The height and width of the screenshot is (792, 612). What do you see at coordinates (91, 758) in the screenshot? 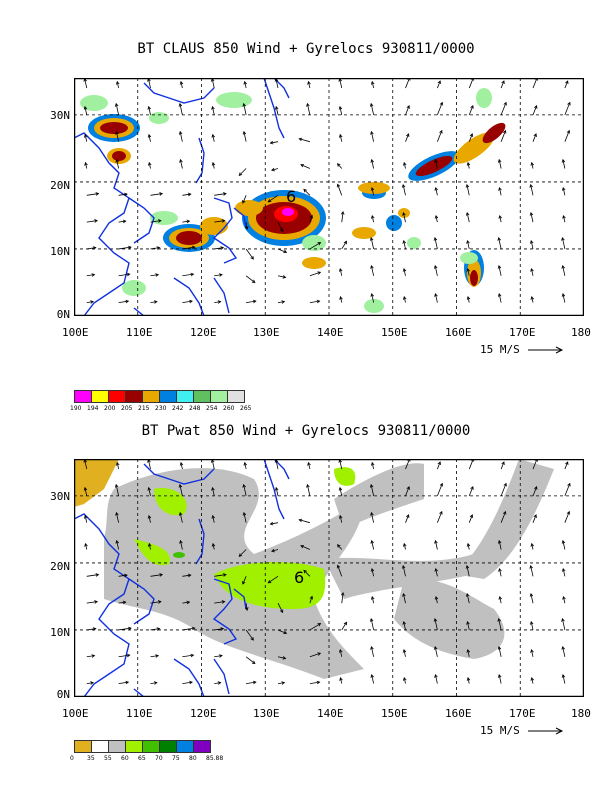
I see `colorbar-tick-label: 35` at bounding box center [91, 758].